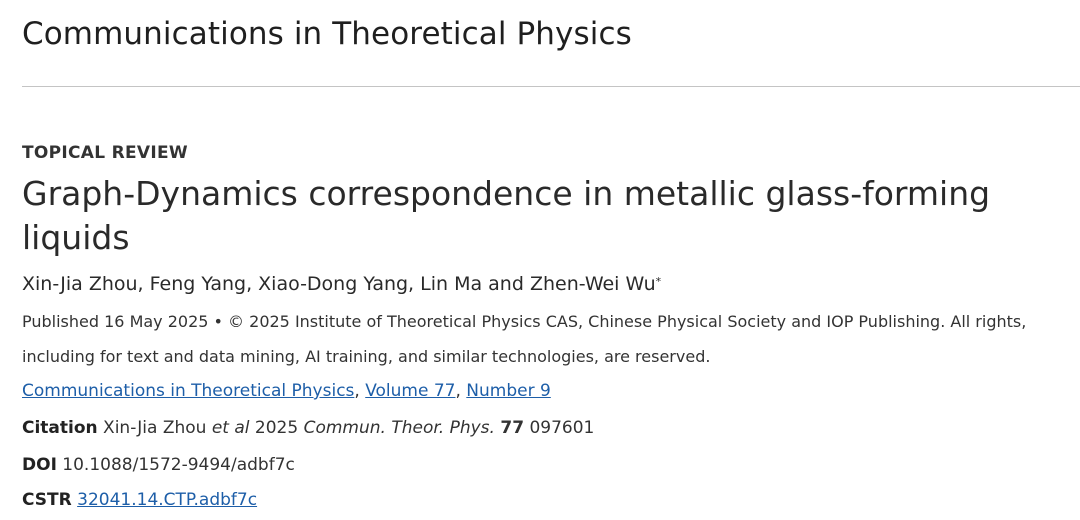 The image size is (1080, 520). I want to click on citation-journal: Commun. Theor. Phys., so click(399, 428).